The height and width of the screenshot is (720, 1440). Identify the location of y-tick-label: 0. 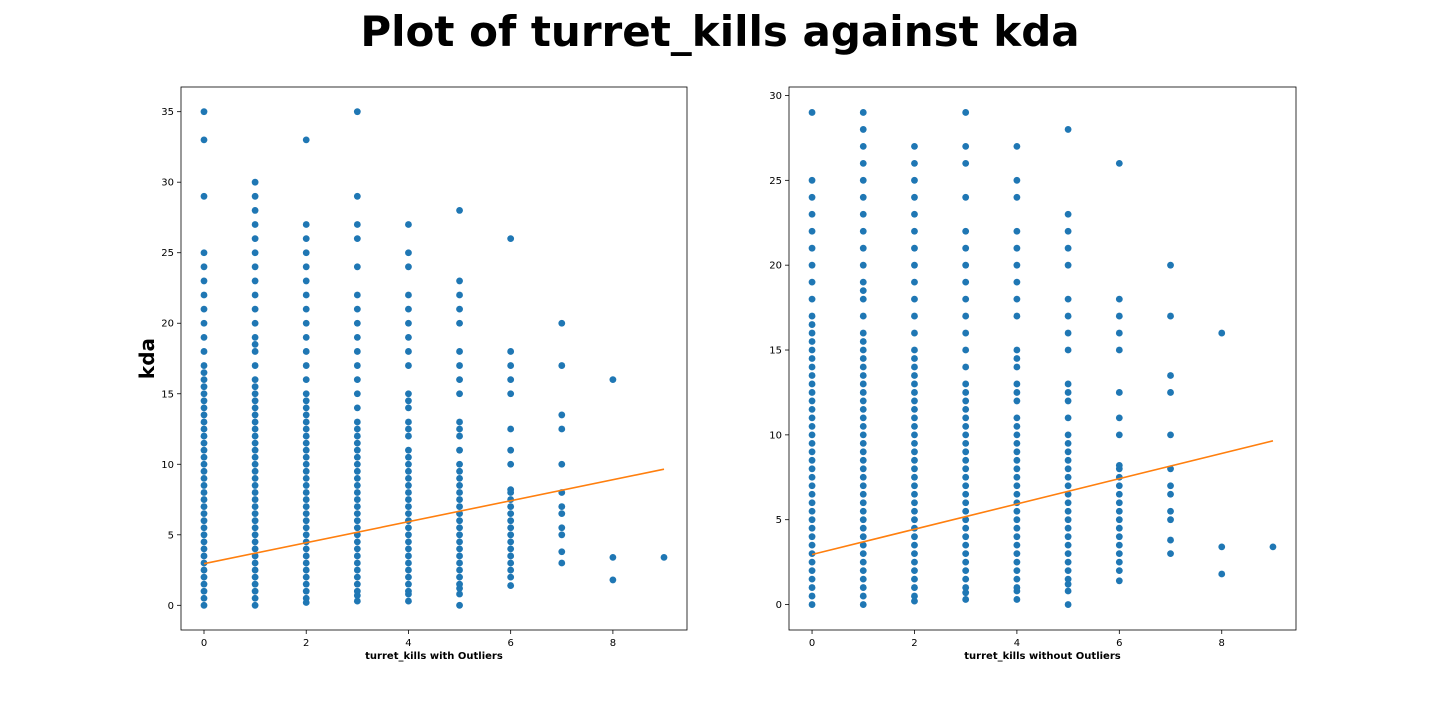
(171, 606).